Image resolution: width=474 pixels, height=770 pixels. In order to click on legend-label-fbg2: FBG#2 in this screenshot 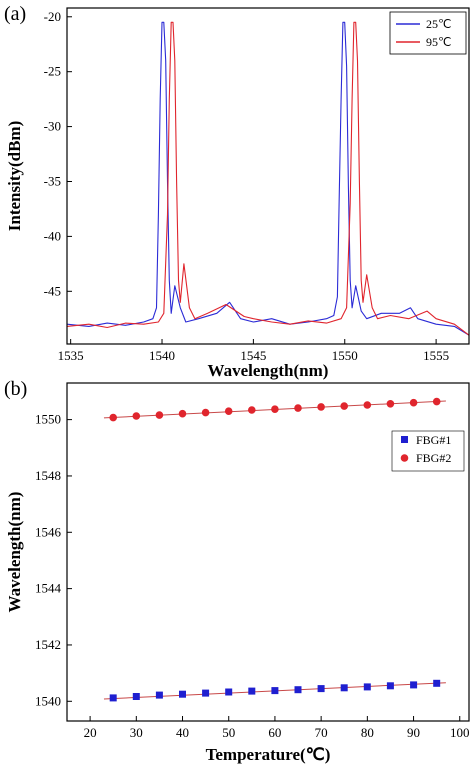, I will do `click(433, 458)`.